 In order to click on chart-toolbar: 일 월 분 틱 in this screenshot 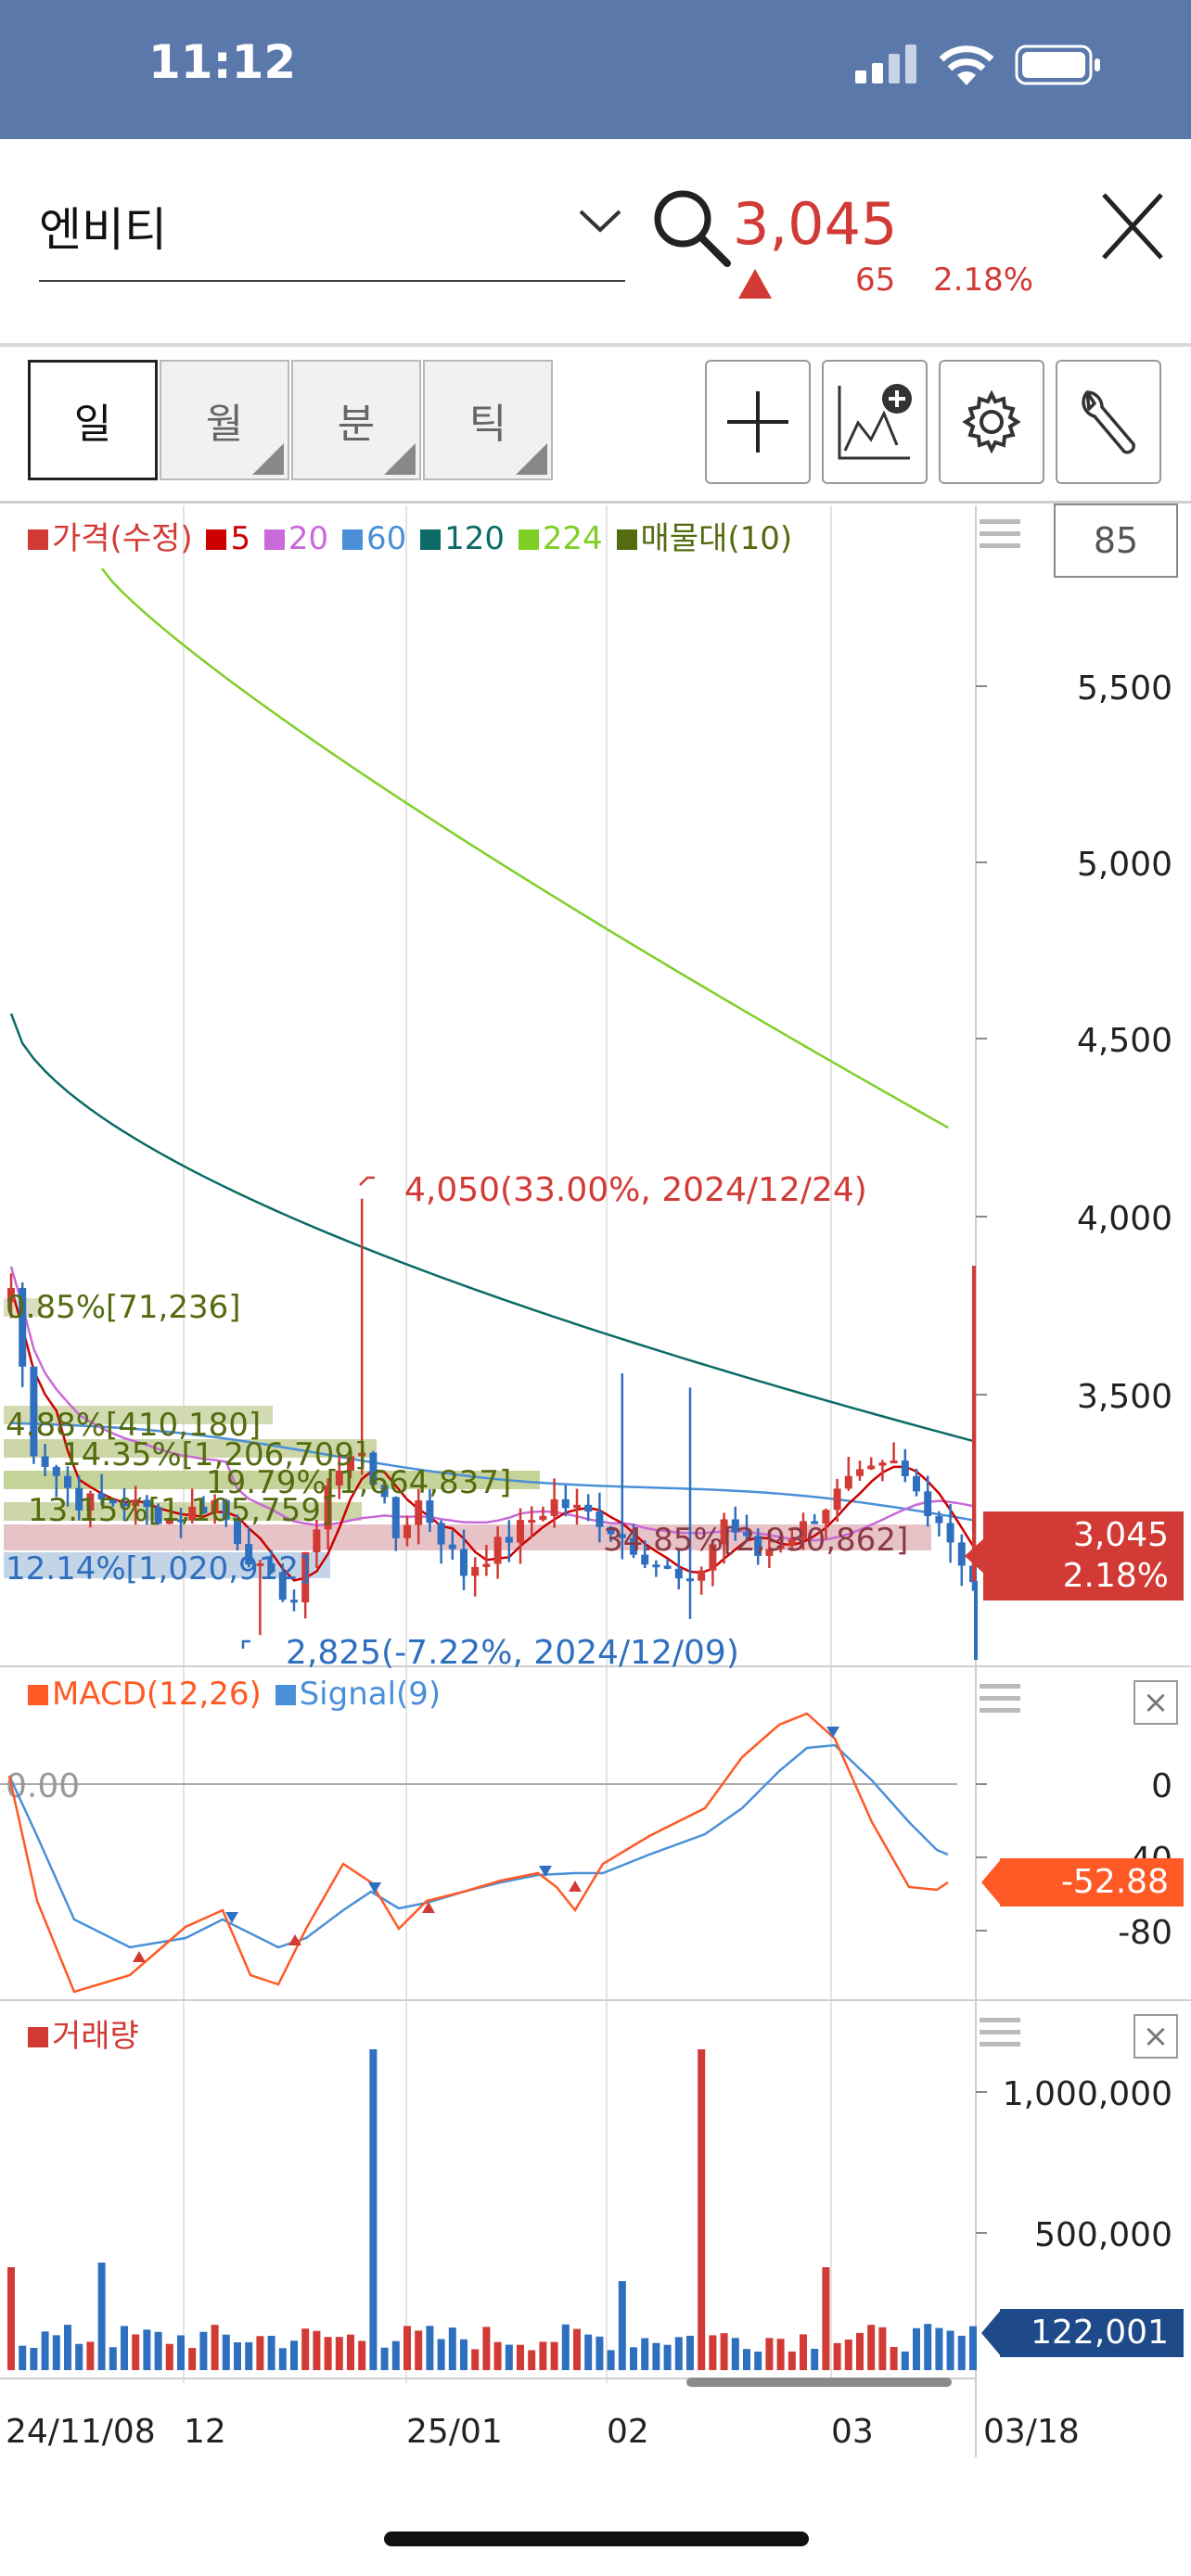, I will do `click(595, 425)`.